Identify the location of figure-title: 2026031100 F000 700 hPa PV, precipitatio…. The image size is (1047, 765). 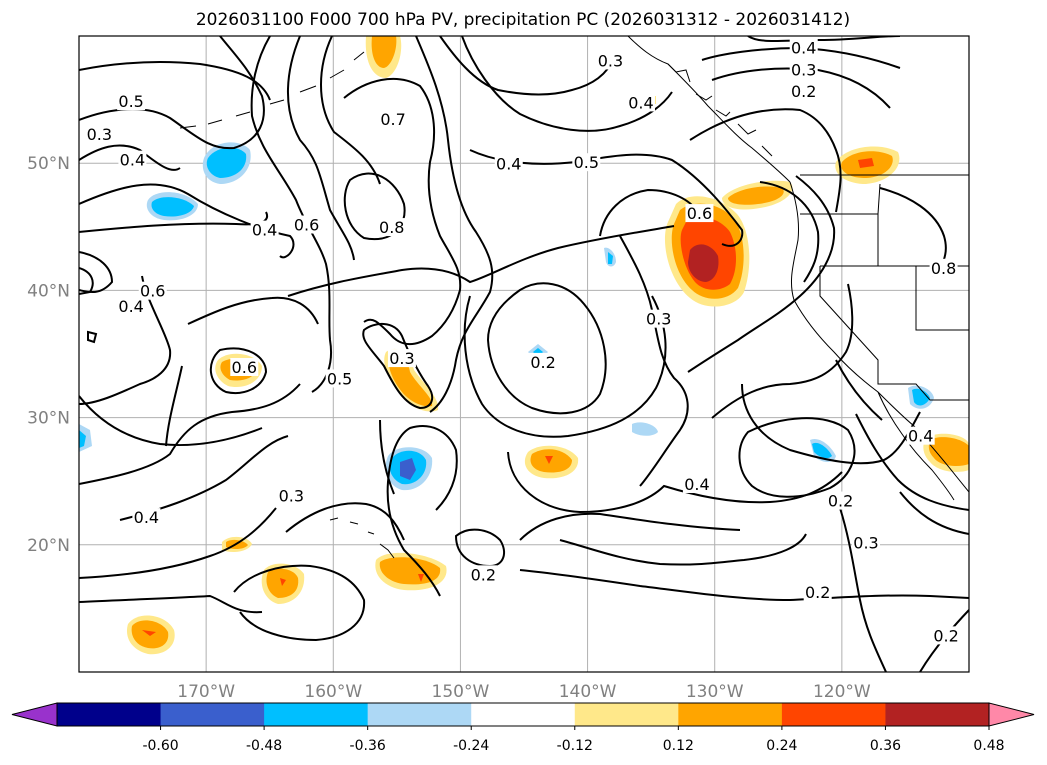
(523, 20).